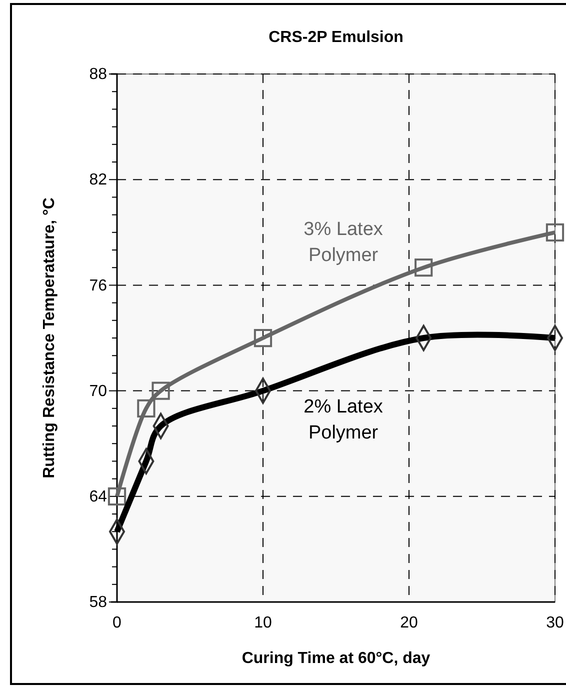 The width and height of the screenshot is (566, 688). What do you see at coordinates (98, 497) in the screenshot?
I see `y-tick-label: 64` at bounding box center [98, 497].